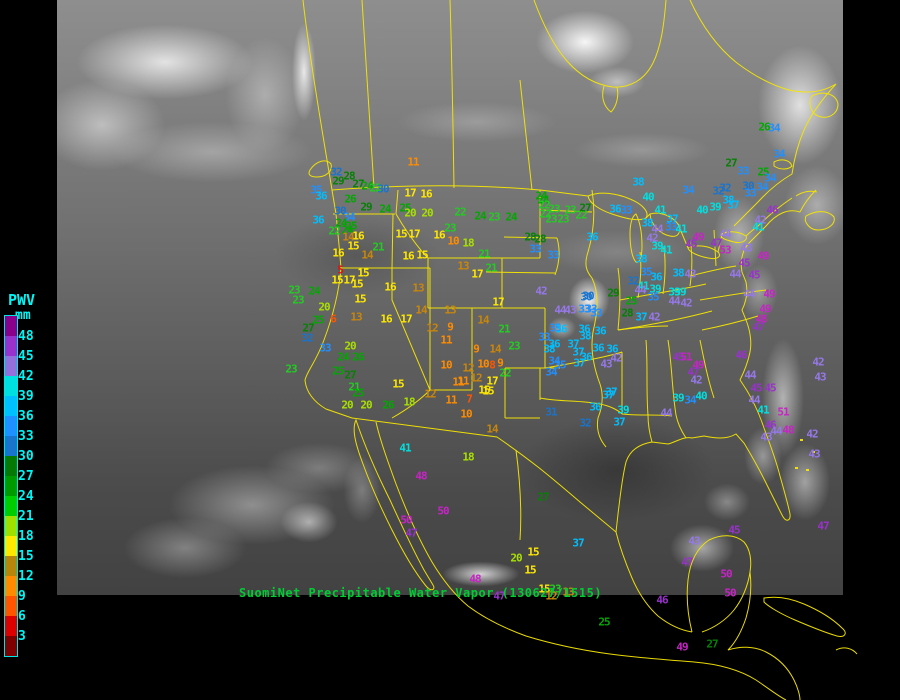 The width and height of the screenshot is (900, 700). What do you see at coordinates (26, 416) in the screenshot?
I see `legend-tick-label: 36` at bounding box center [26, 416].